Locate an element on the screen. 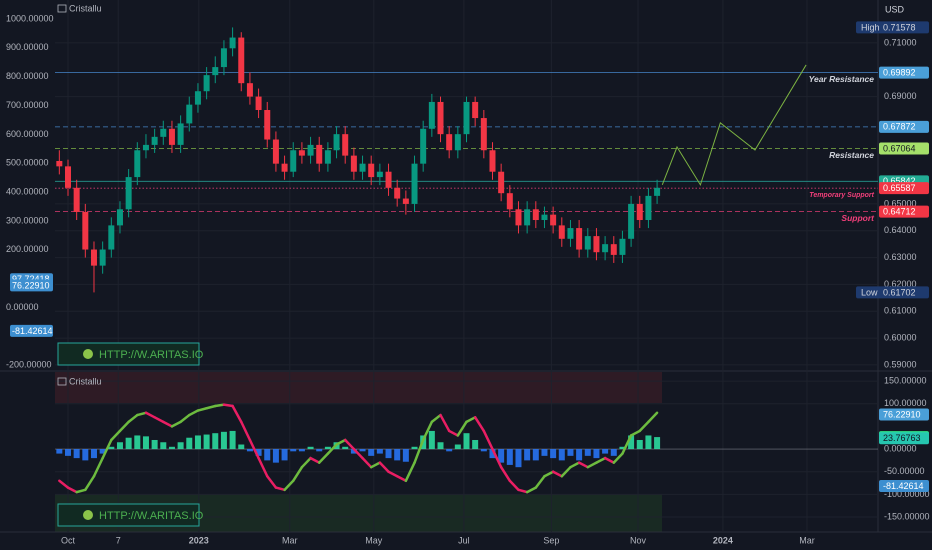 Image resolution: width=932 pixels, height=550 pixels. y-tick-label: 0.60000 is located at coordinates (900, 337).